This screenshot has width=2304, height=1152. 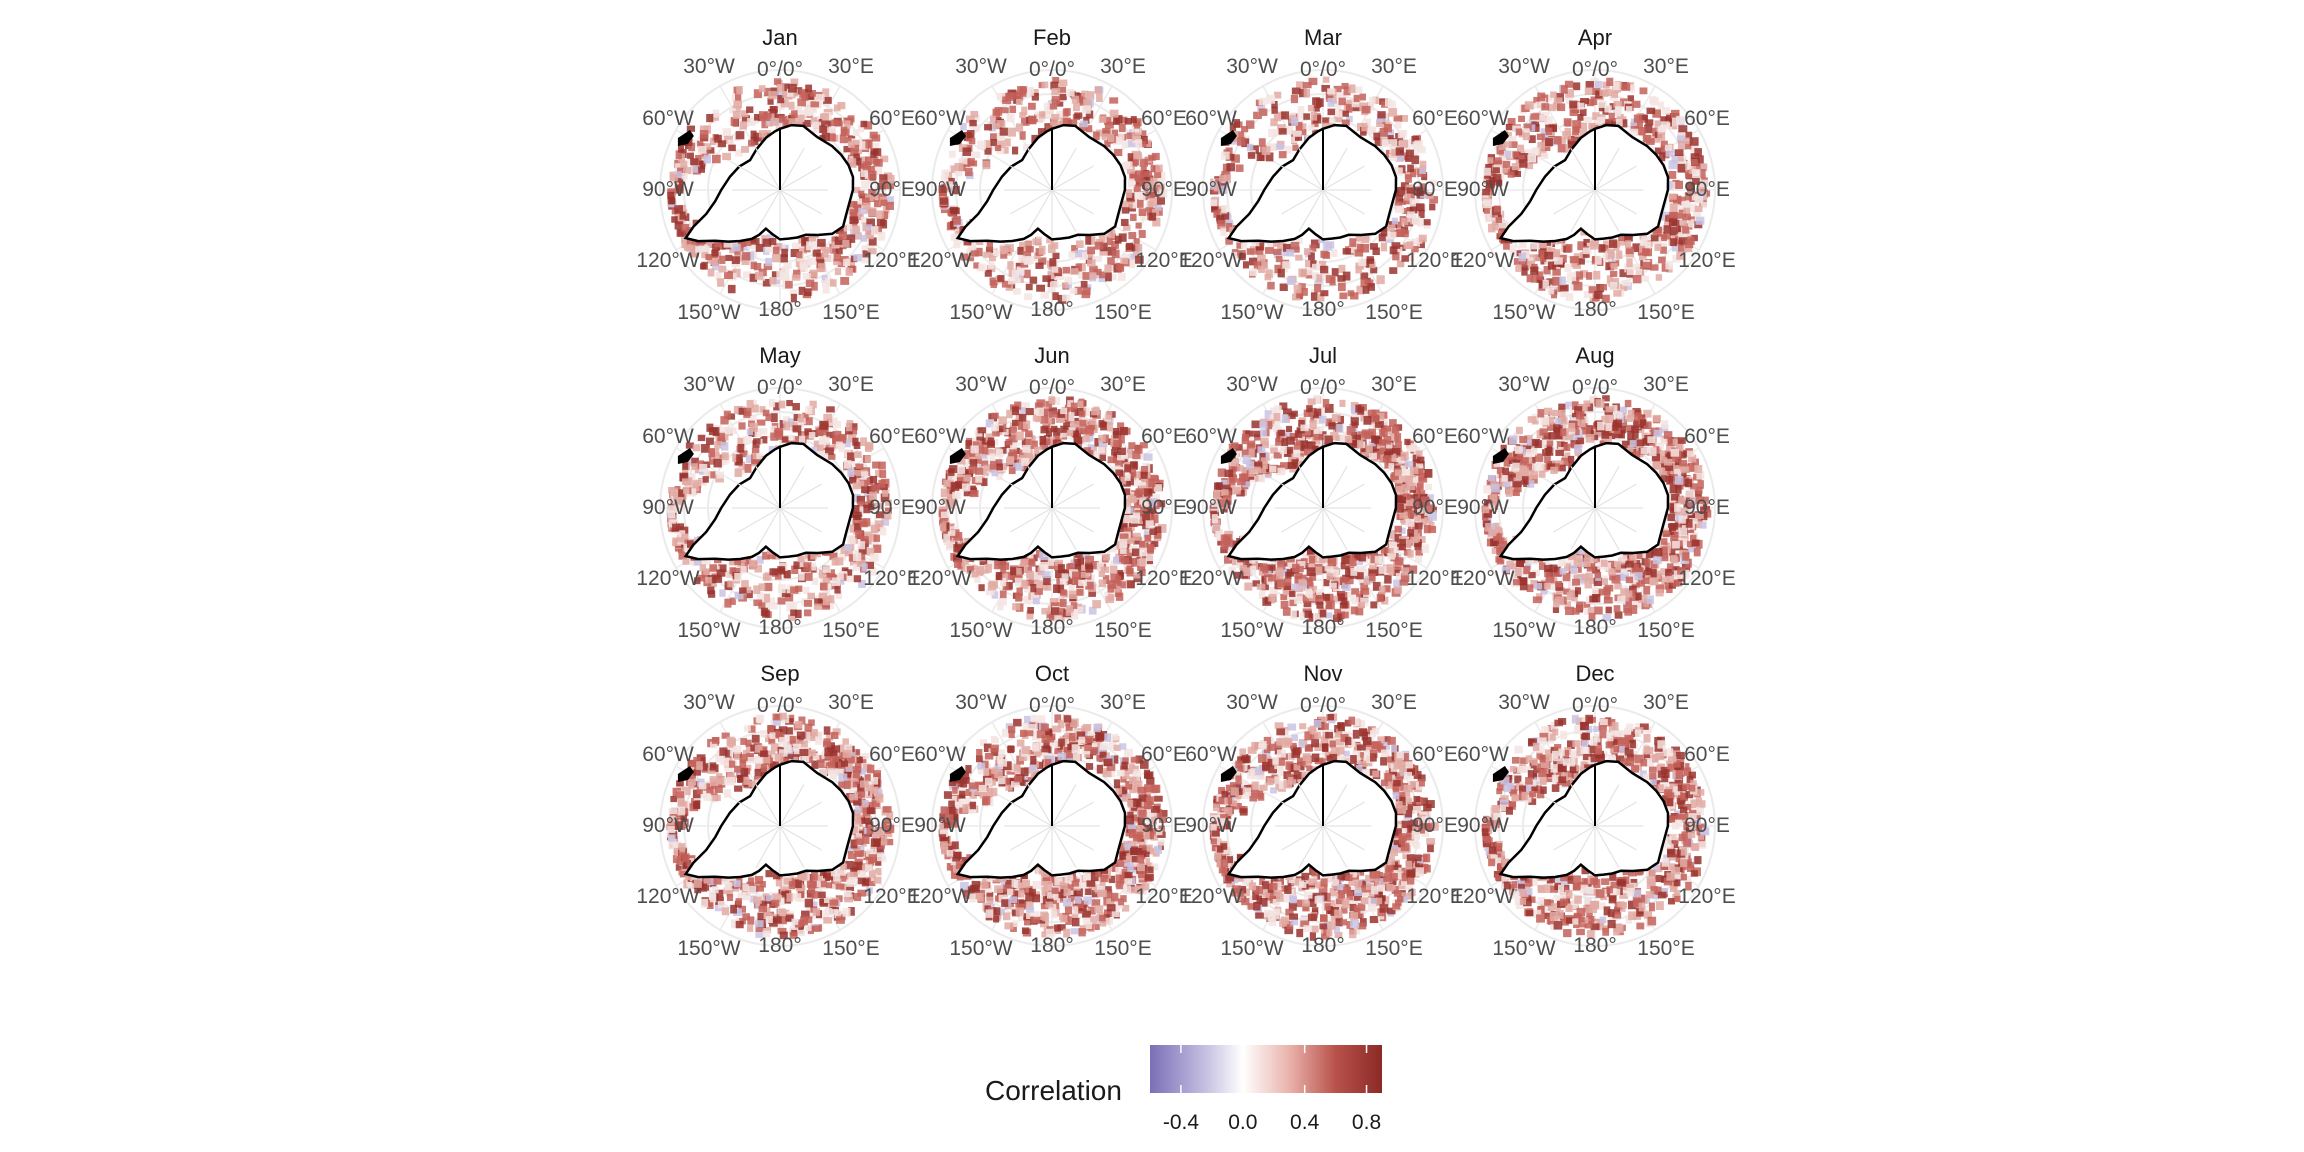 What do you see at coordinates (780, 508) in the screenshot?
I see `map-panel-may` at bounding box center [780, 508].